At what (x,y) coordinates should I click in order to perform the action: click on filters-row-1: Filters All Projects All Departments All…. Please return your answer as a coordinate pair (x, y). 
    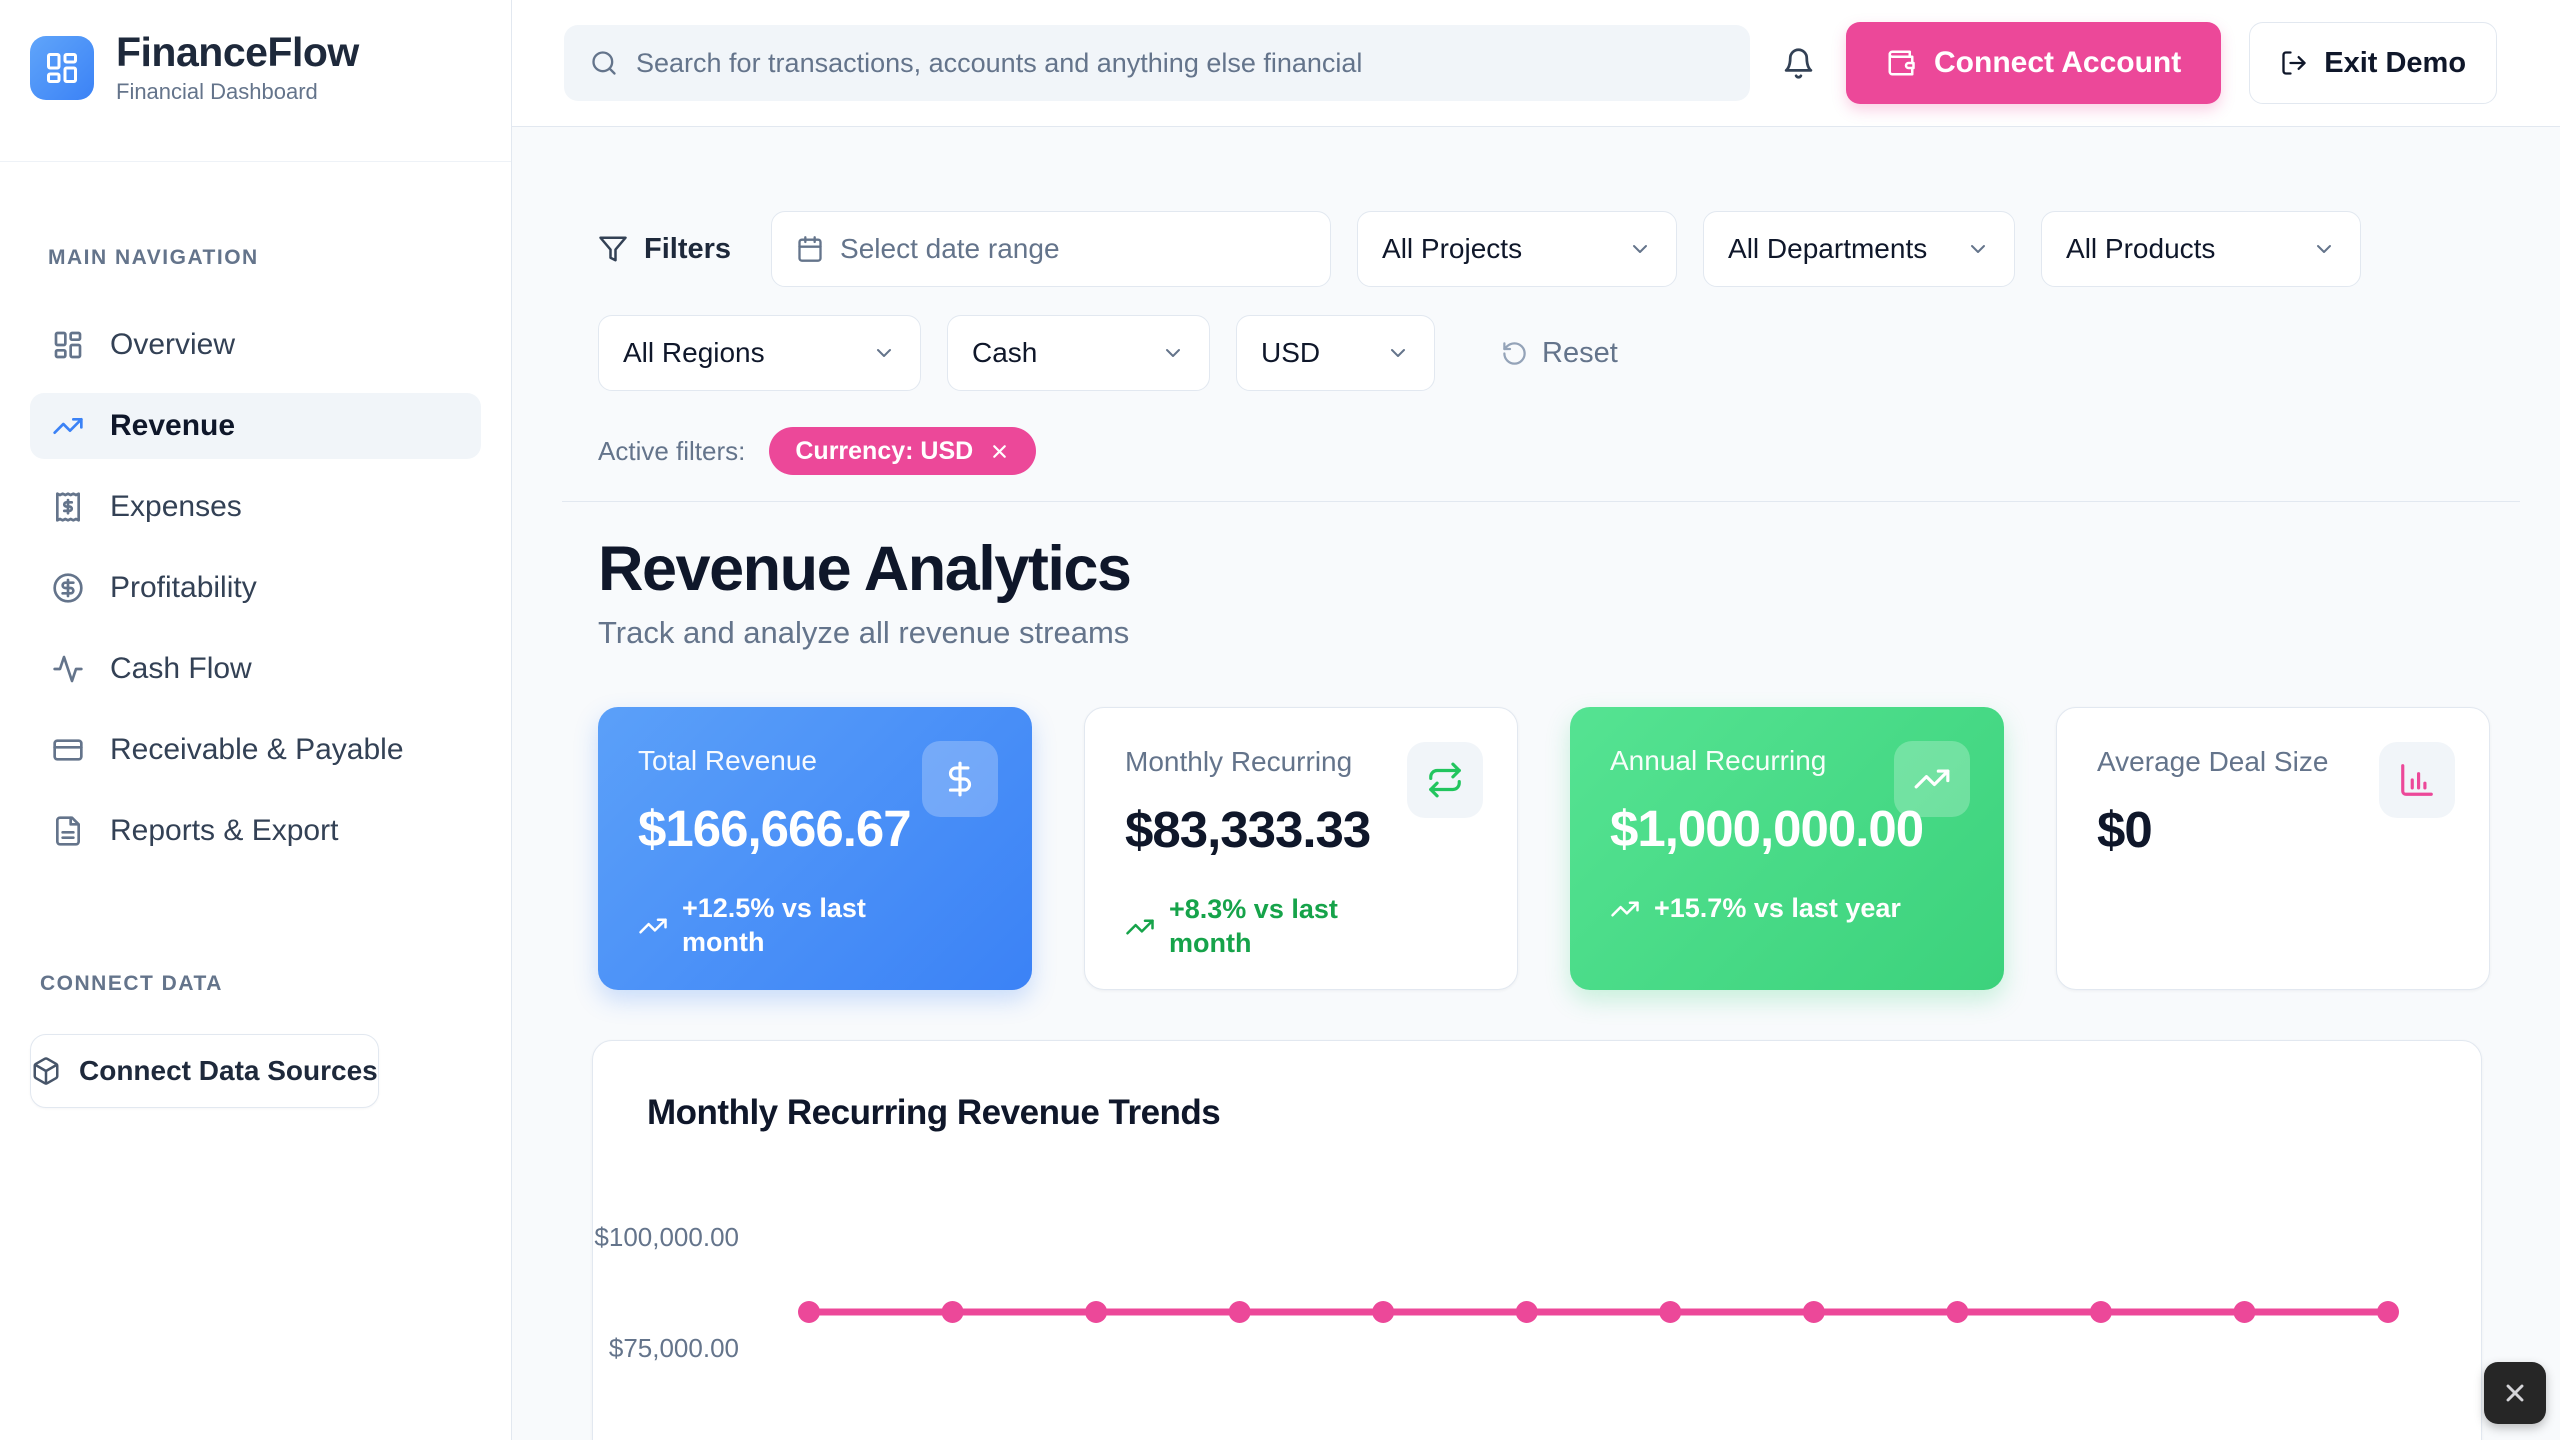
    Looking at the image, I should click on (1559, 249).